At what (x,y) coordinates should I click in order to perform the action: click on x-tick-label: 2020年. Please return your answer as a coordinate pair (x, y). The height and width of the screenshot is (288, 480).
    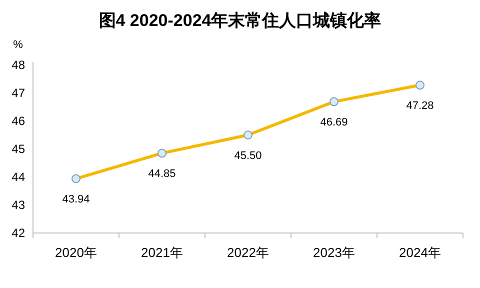
    Looking at the image, I should click on (76, 252).